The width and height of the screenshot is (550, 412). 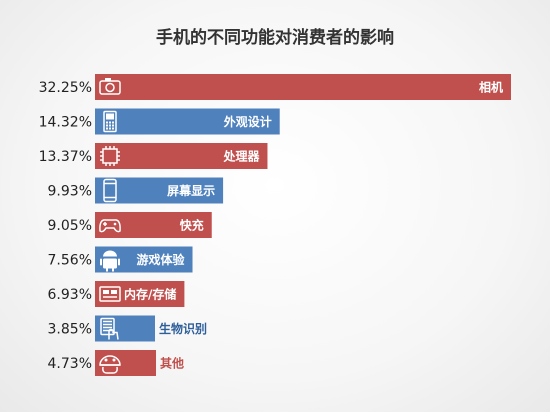 I want to click on category-label: 外观设计, so click(x=248, y=121).